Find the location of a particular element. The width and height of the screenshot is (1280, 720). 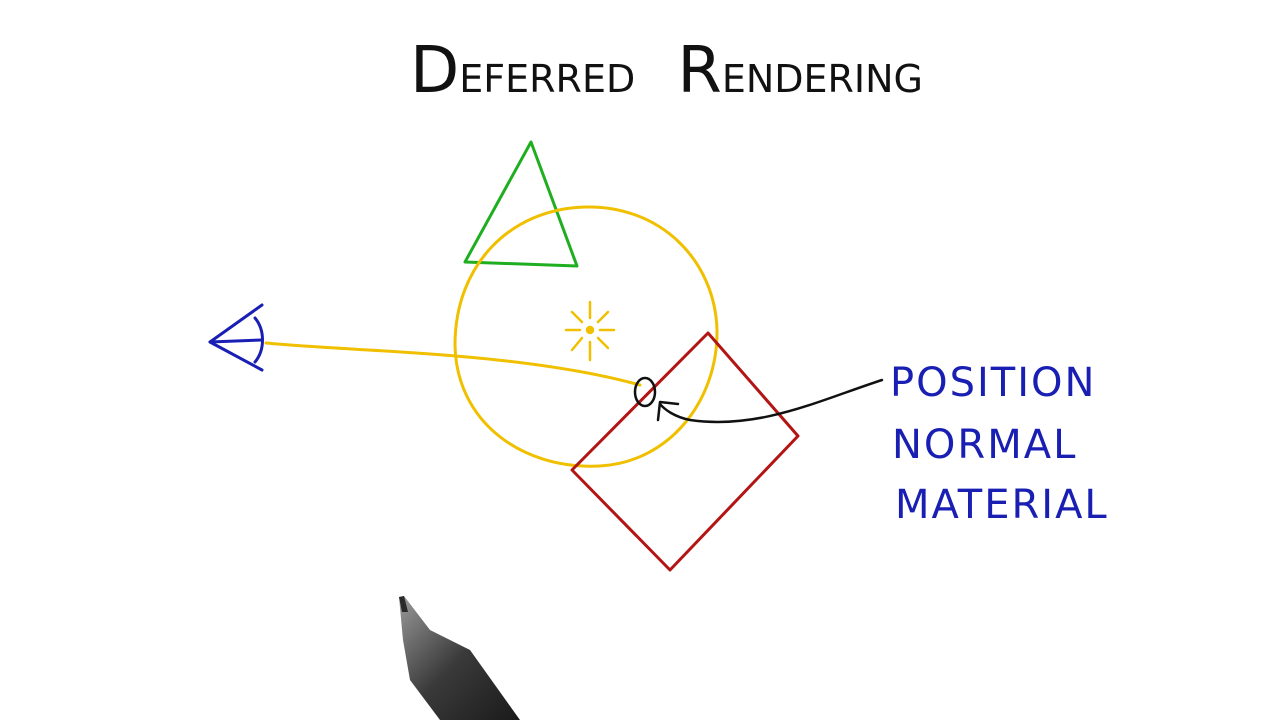

green-triangle is located at coordinates (521, 204).